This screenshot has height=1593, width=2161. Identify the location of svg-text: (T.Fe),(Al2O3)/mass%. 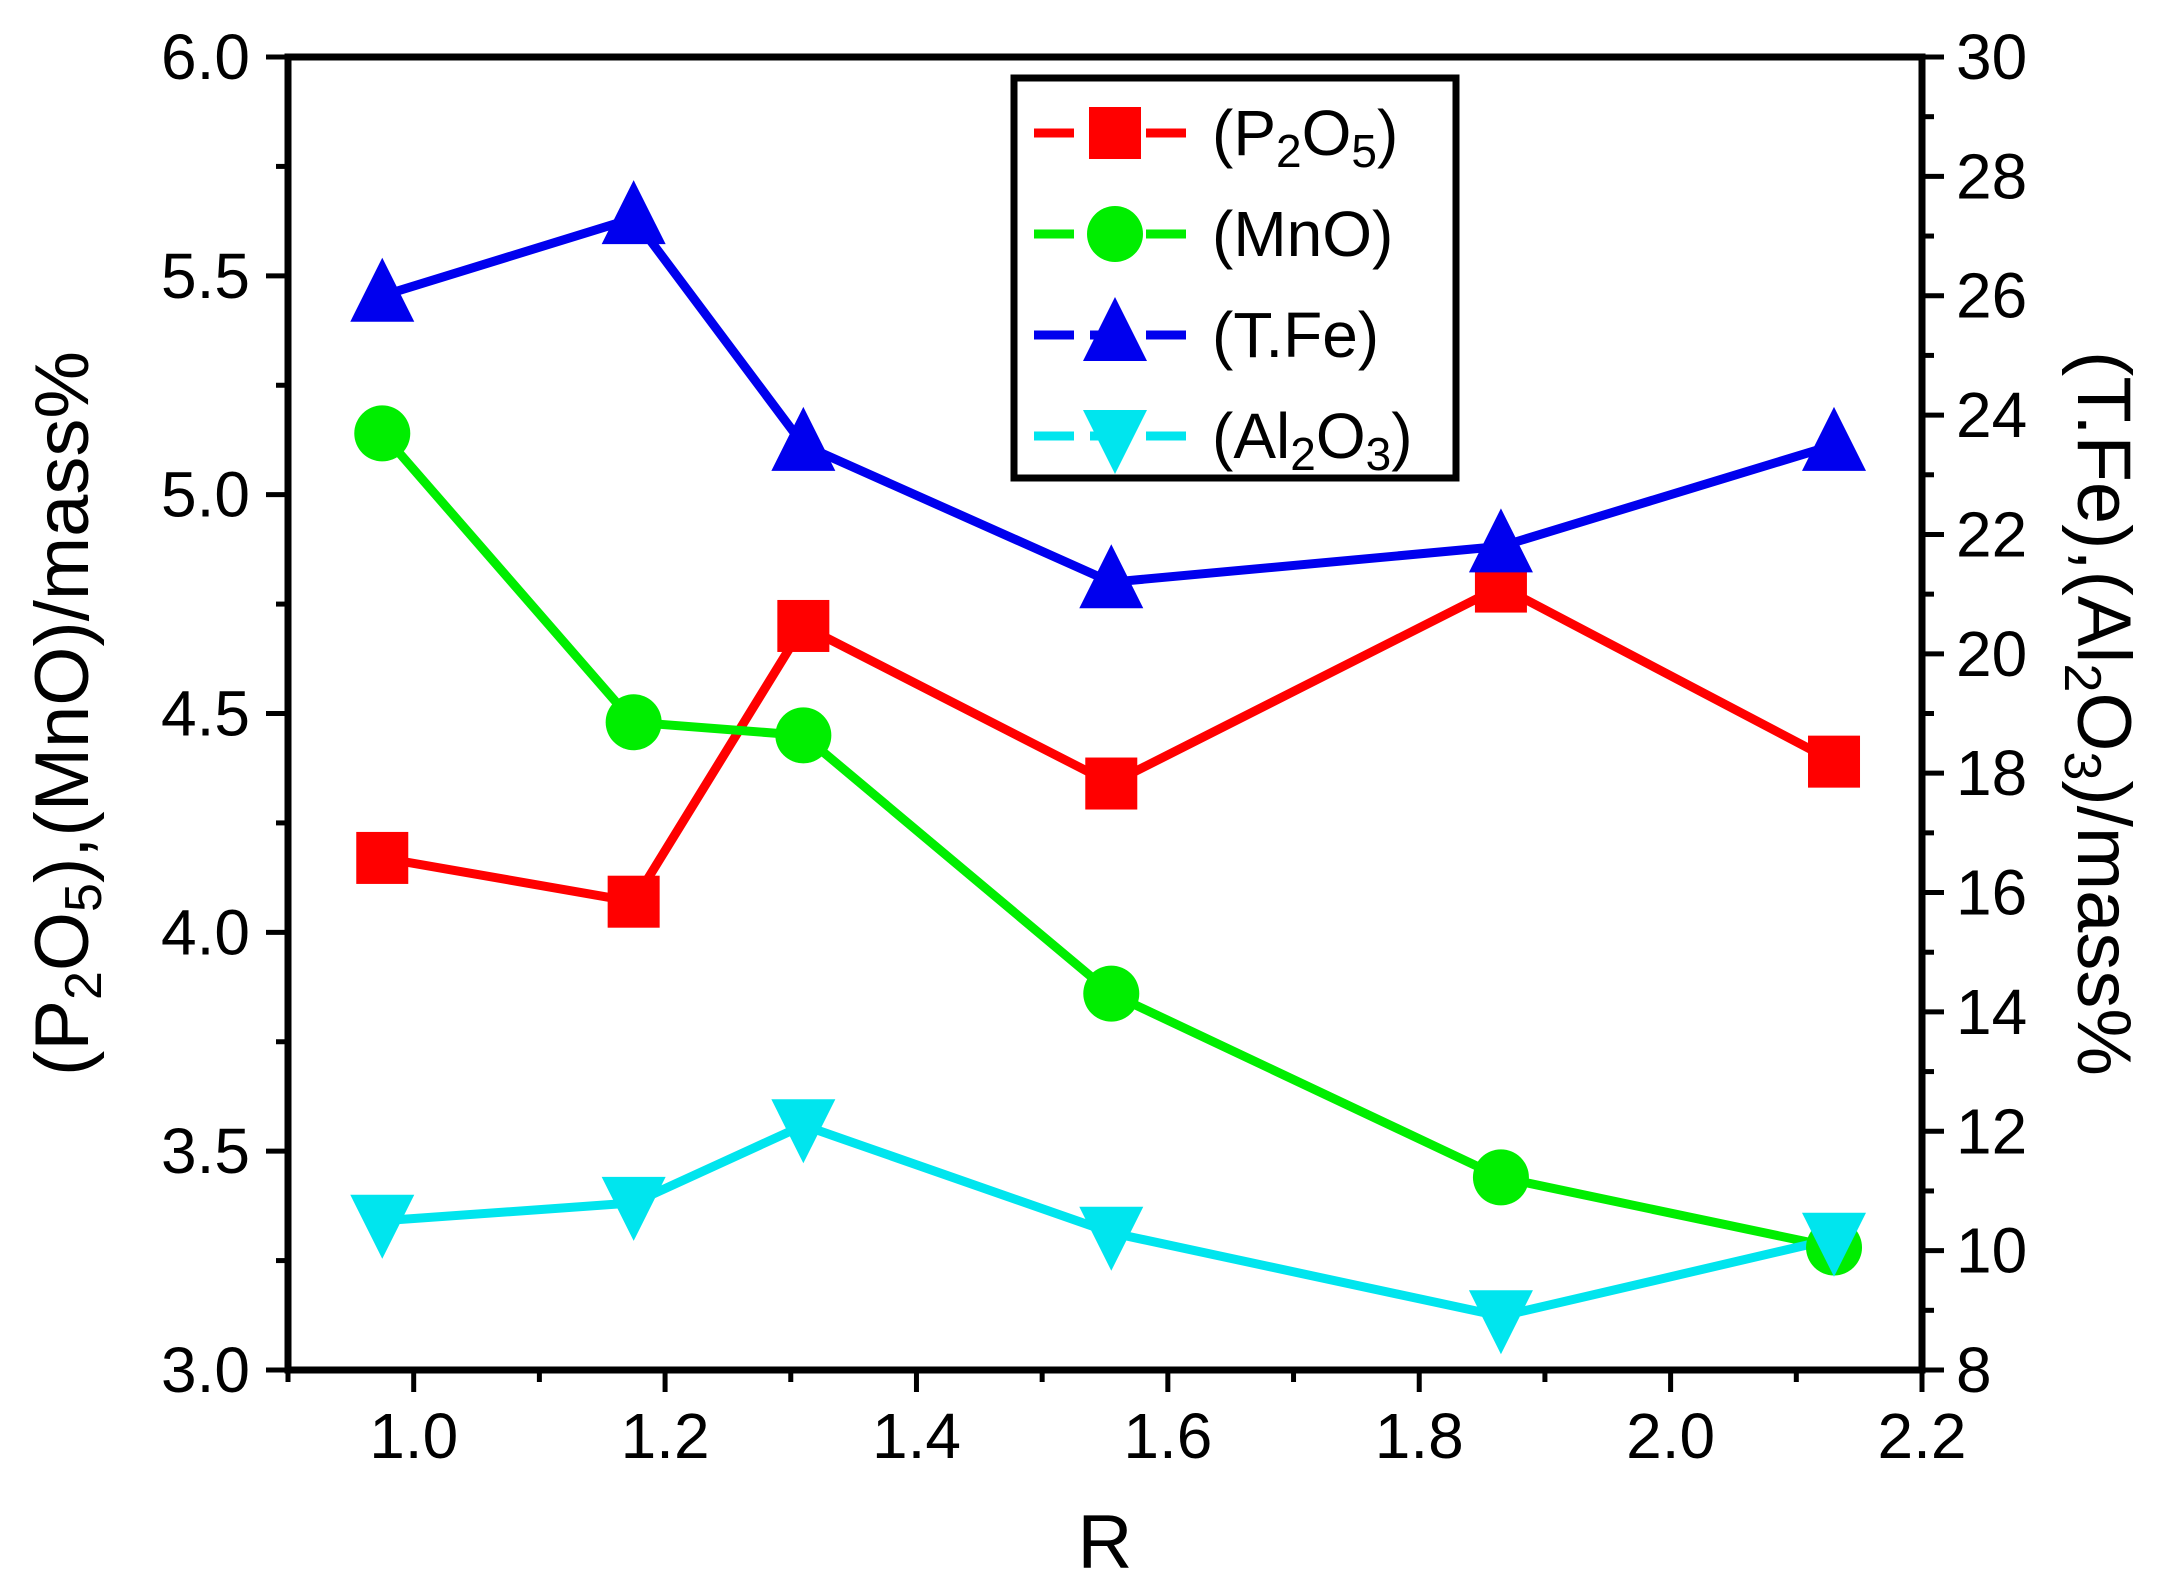
(2099, 713).